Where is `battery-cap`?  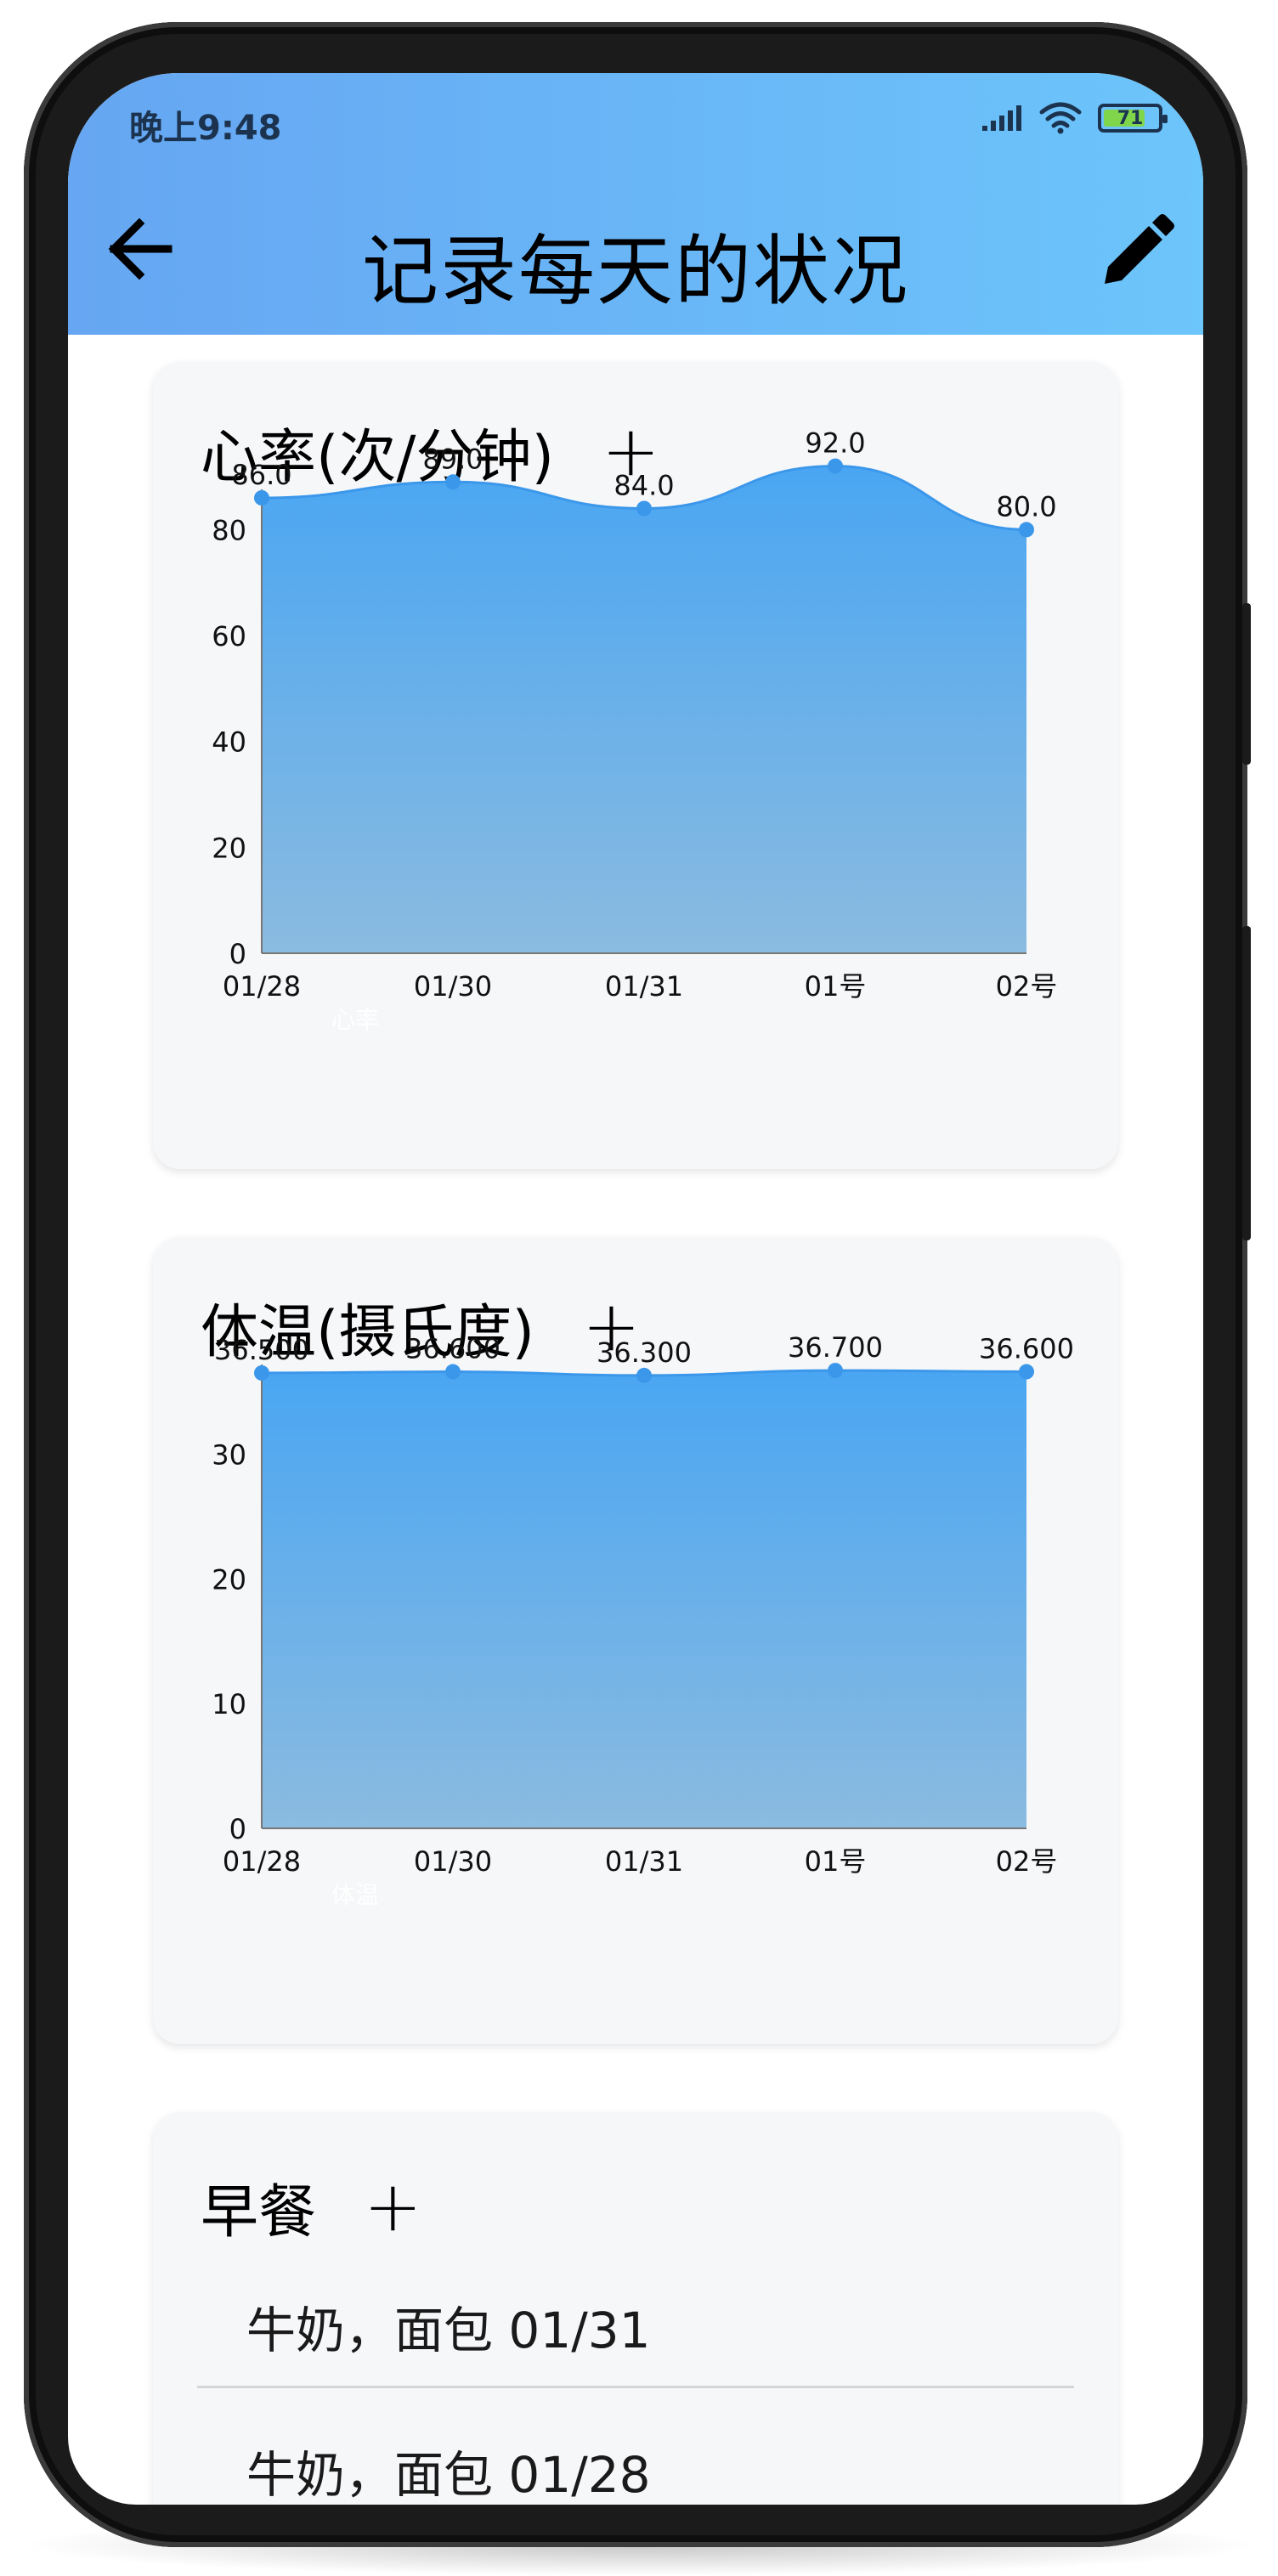 battery-cap is located at coordinates (1165, 119).